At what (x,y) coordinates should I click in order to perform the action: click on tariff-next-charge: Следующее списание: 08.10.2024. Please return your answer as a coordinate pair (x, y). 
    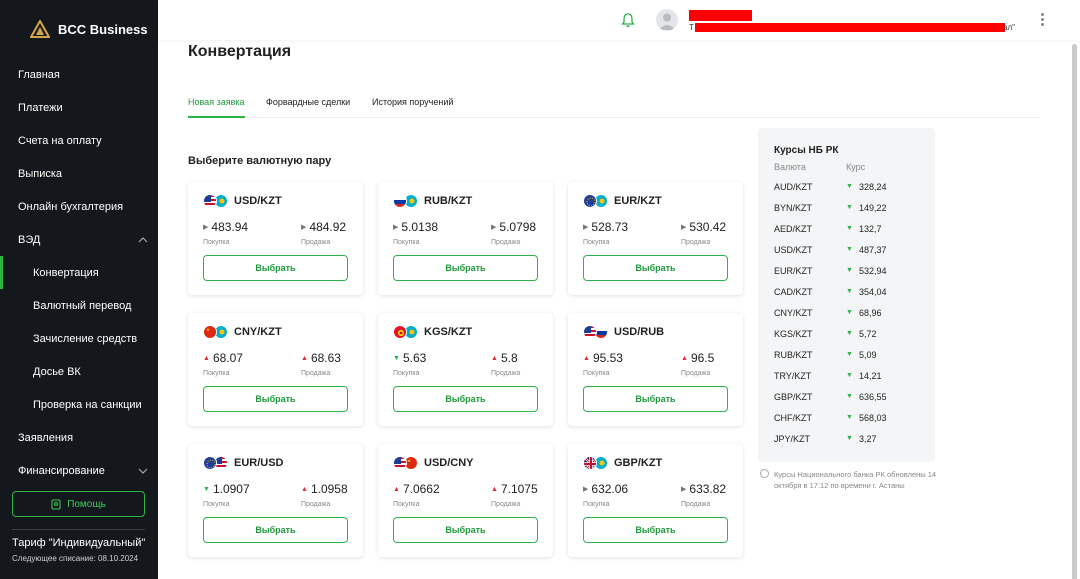
    Looking at the image, I should click on (75, 558).